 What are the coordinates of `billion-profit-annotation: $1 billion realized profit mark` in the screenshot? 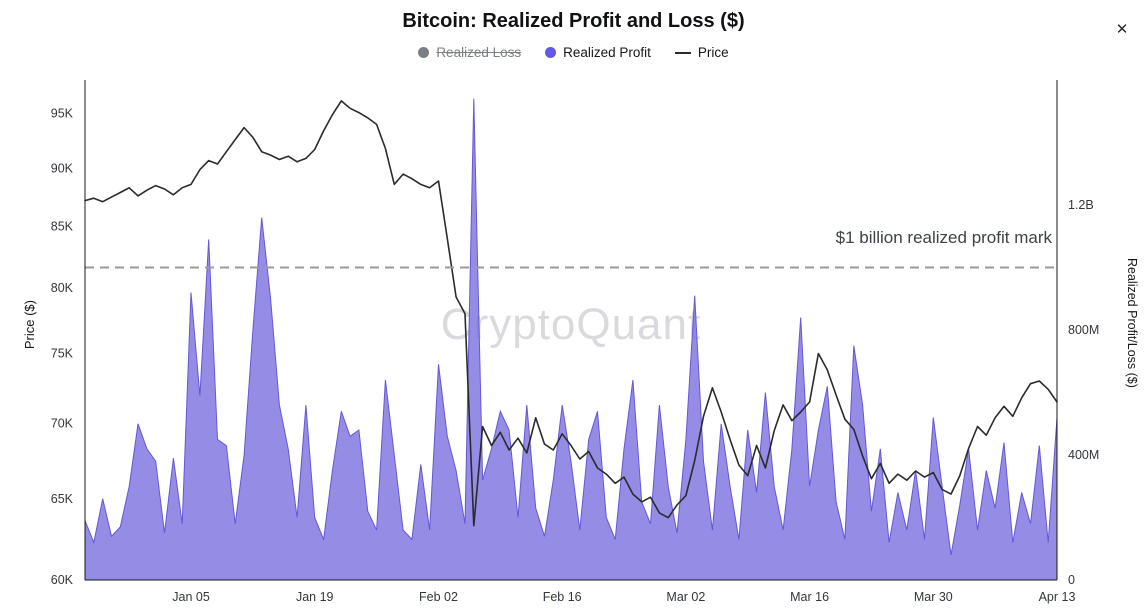 It's located at (943, 237).